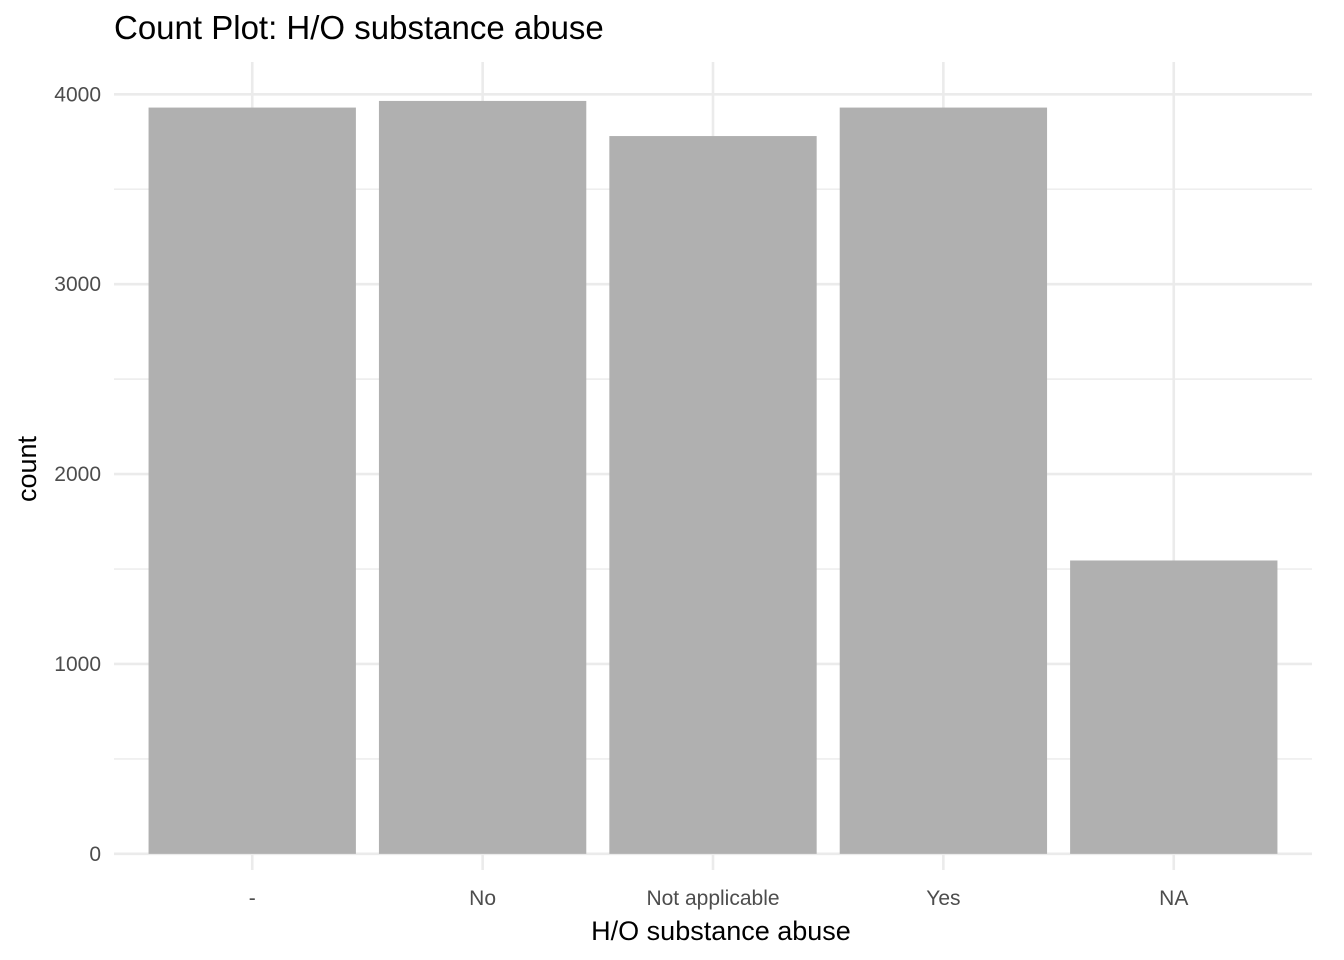 The image size is (1344, 960). I want to click on x-axis-title: H/O substance abuse, so click(721, 931).